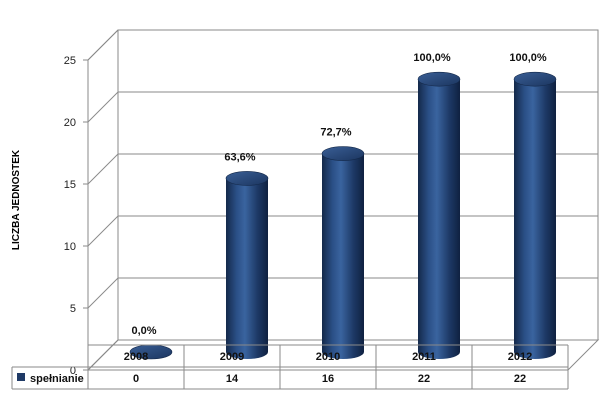 The width and height of the screenshot is (610, 410). Describe the element at coordinates (136, 357) in the screenshot. I see `x-category-label: 2008` at that location.